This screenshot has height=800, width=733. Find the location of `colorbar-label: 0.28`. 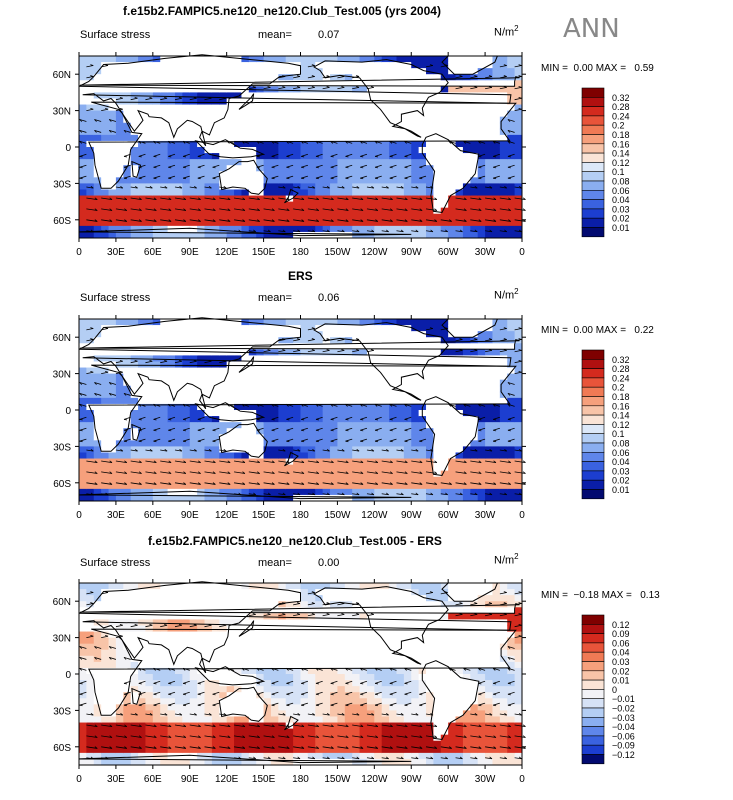

colorbar-label: 0.28 is located at coordinates (621, 369).